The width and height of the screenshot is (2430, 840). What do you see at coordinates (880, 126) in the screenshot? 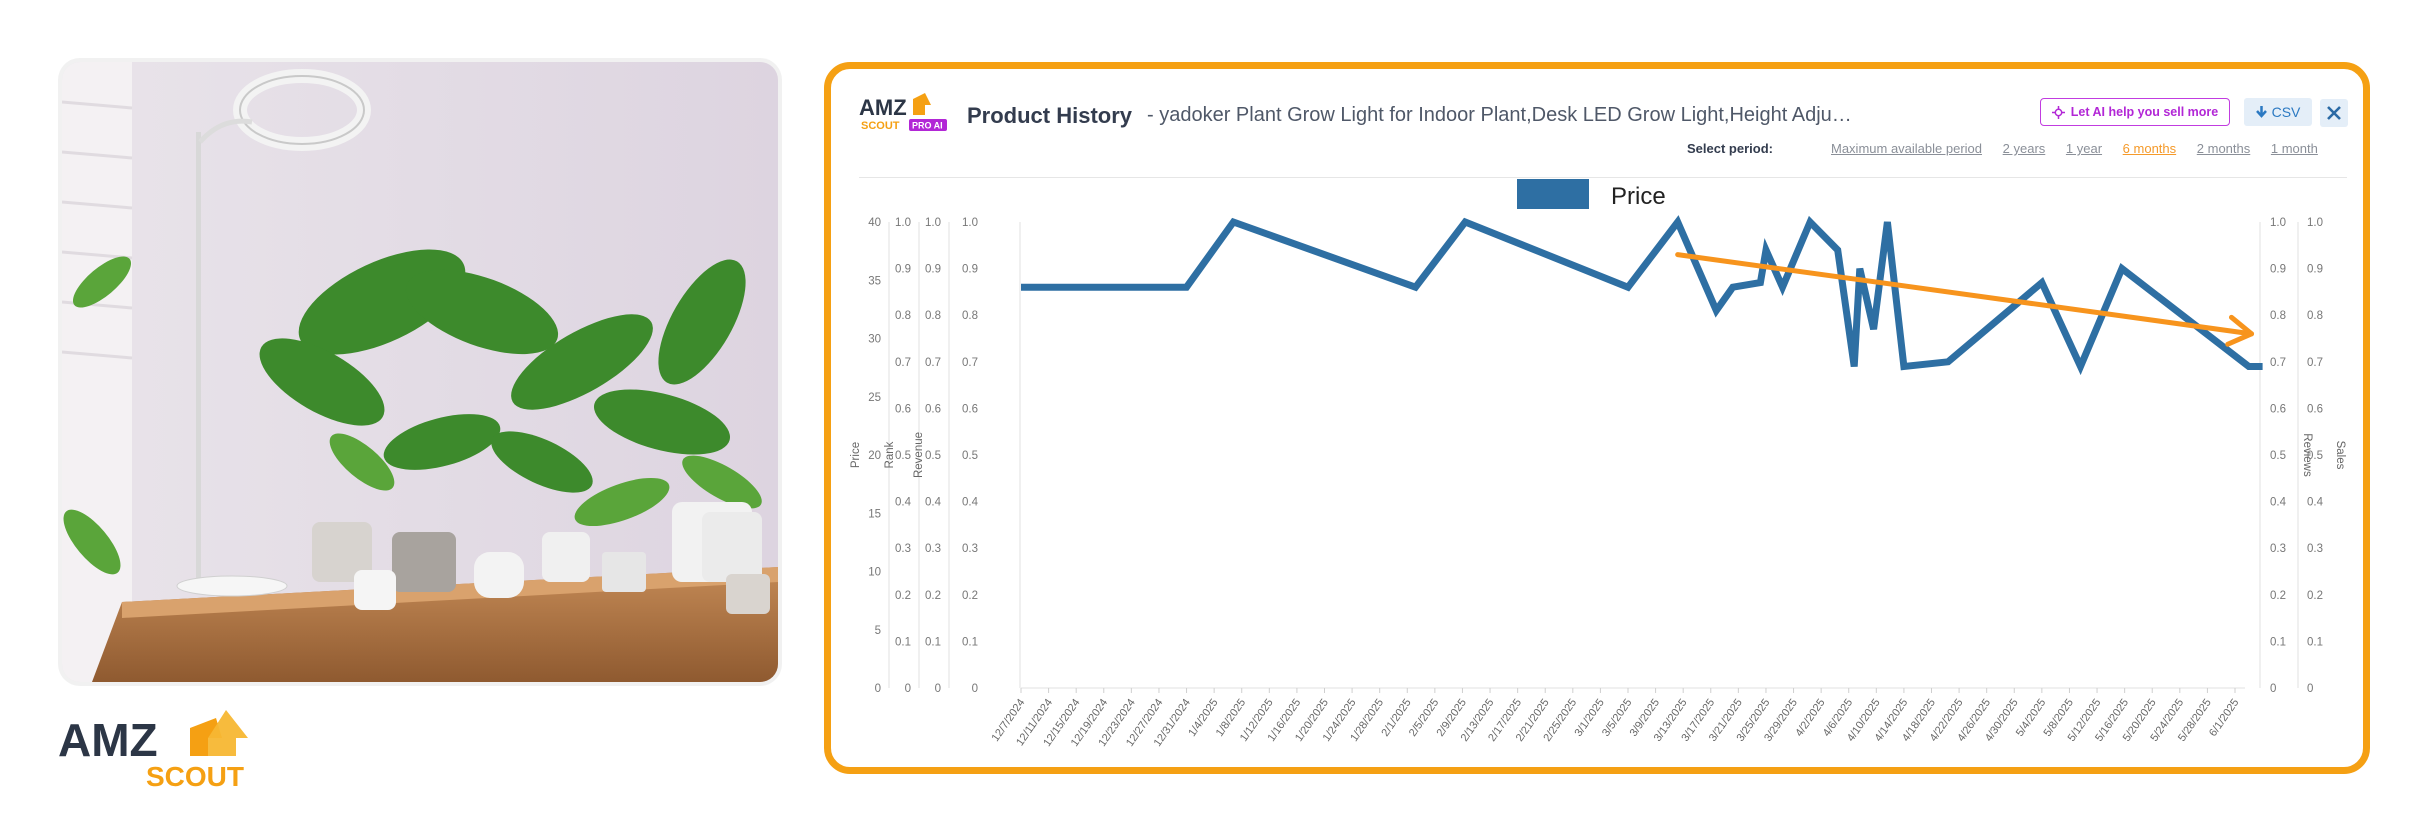
I see `panel-logo-scout: SCOUT` at bounding box center [880, 126].